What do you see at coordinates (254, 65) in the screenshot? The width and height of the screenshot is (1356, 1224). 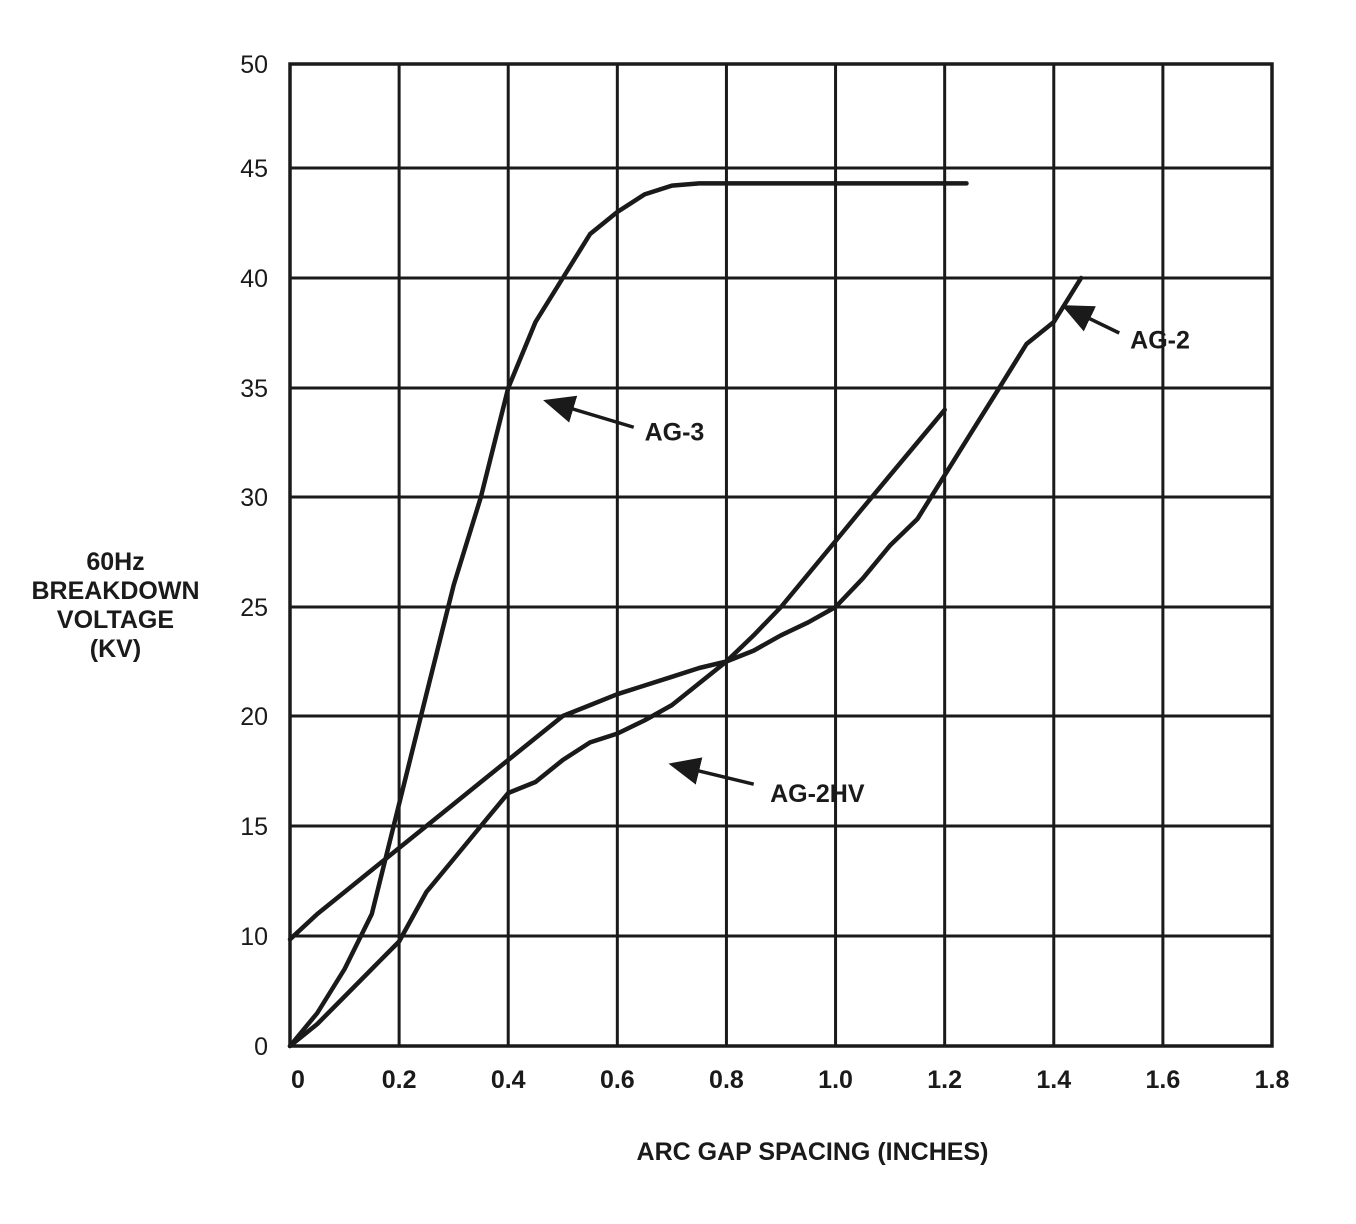 I see `y-tick-label: 50` at bounding box center [254, 65].